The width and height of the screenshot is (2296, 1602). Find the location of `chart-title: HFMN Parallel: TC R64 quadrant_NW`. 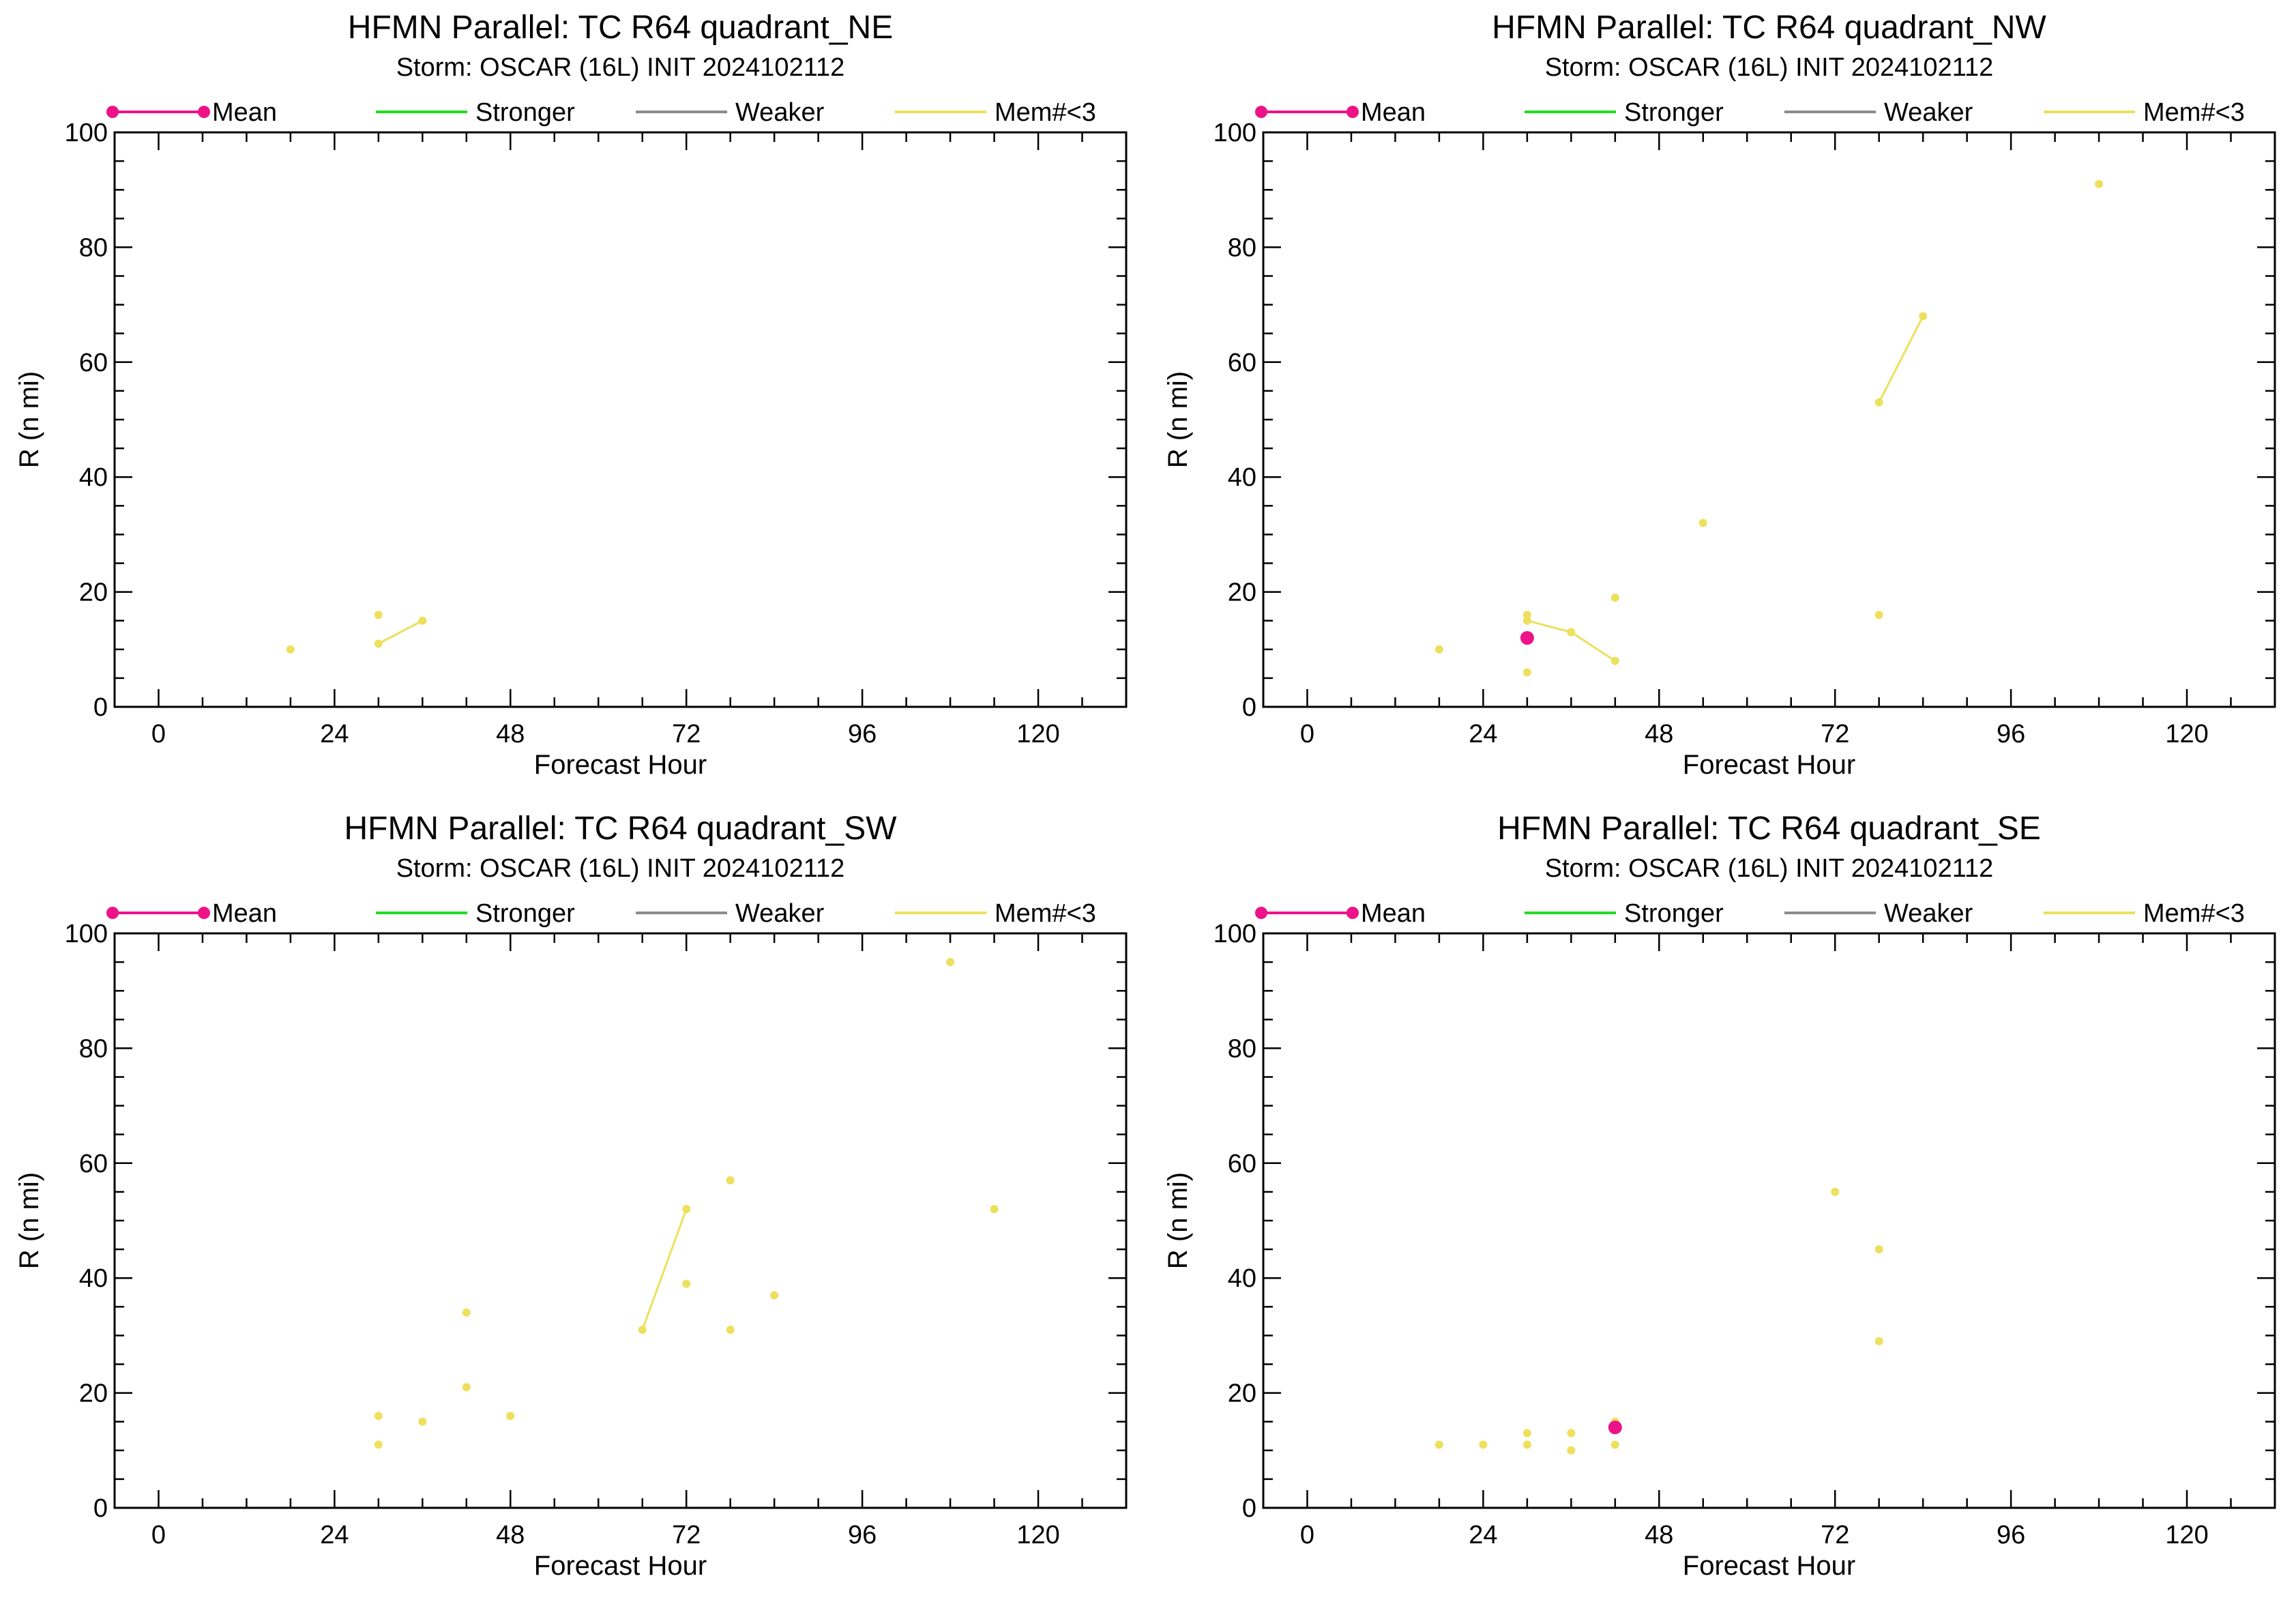

chart-title: HFMN Parallel: TC R64 quadrant_NW is located at coordinates (1769, 28).